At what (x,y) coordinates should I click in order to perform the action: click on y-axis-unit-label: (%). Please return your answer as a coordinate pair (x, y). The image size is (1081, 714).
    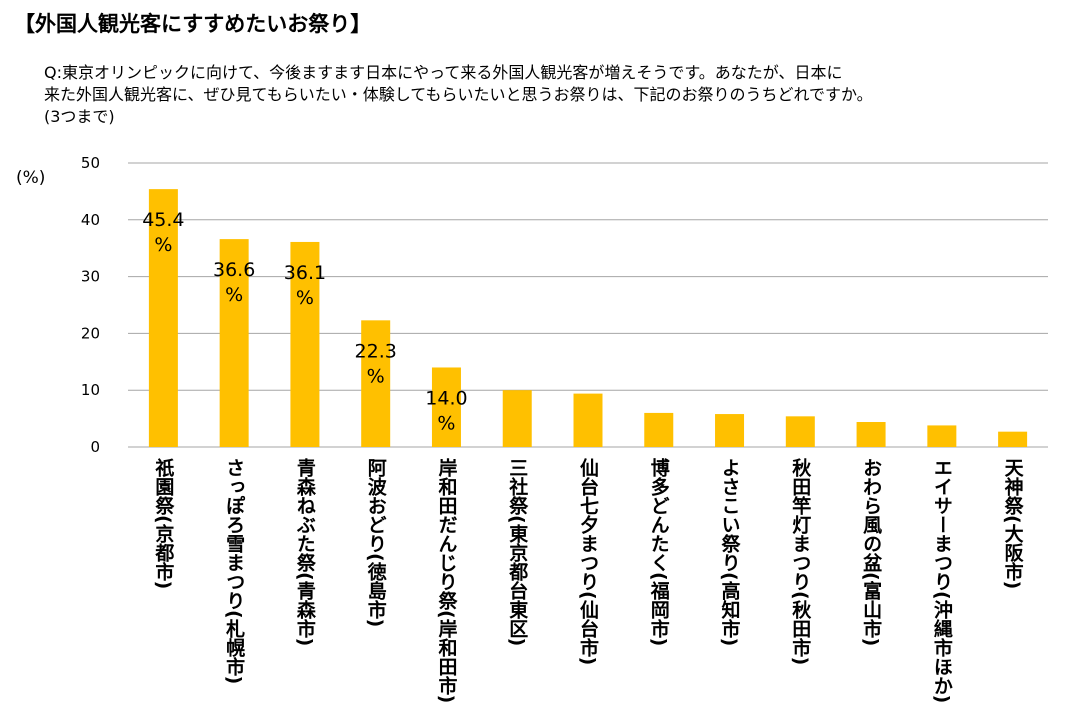
    Looking at the image, I should click on (30, 178).